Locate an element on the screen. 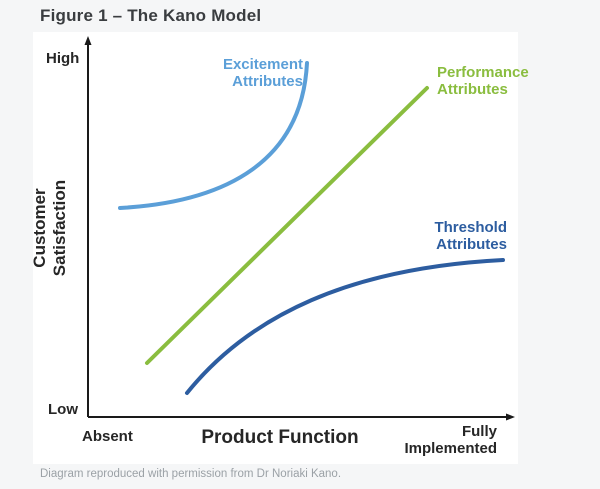  excitement-label-line2: Attributes is located at coordinates (267, 81).